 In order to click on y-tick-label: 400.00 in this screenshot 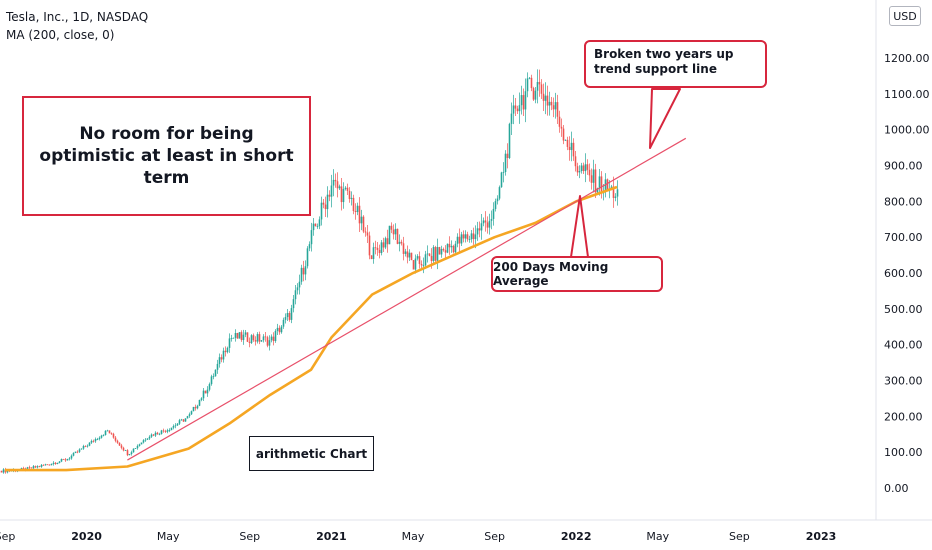, I will do `click(903, 345)`.